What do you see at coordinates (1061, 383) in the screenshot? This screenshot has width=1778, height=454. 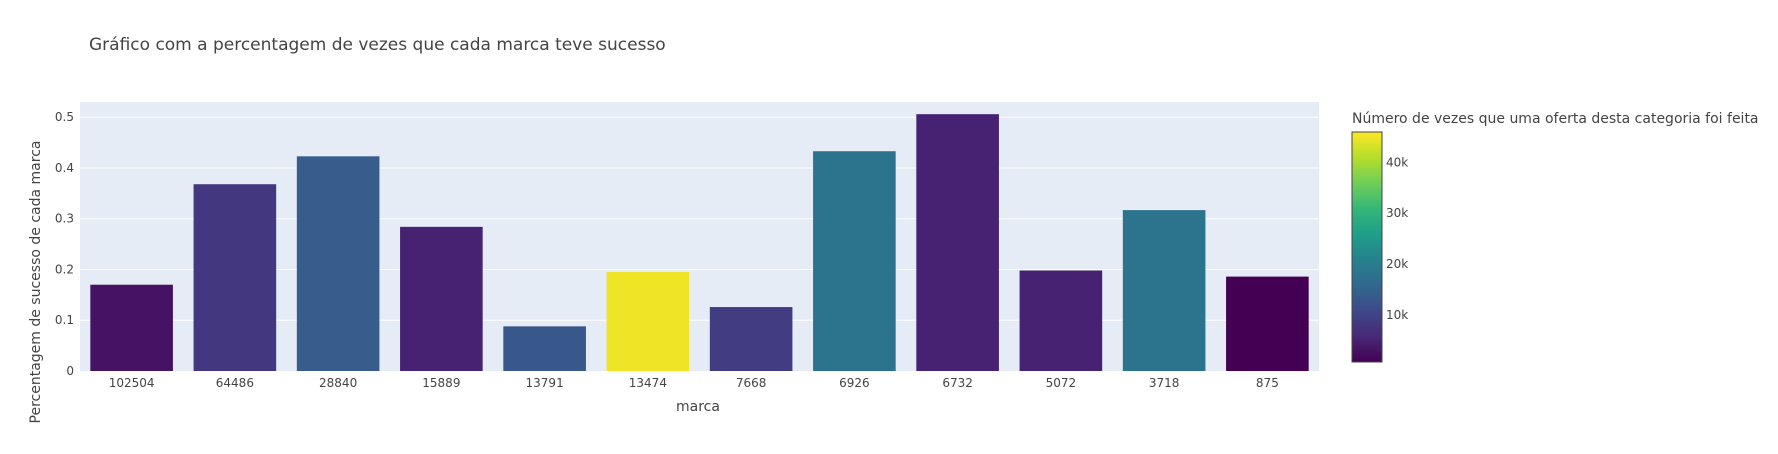 I see `x-tick-label: 5072` at bounding box center [1061, 383].